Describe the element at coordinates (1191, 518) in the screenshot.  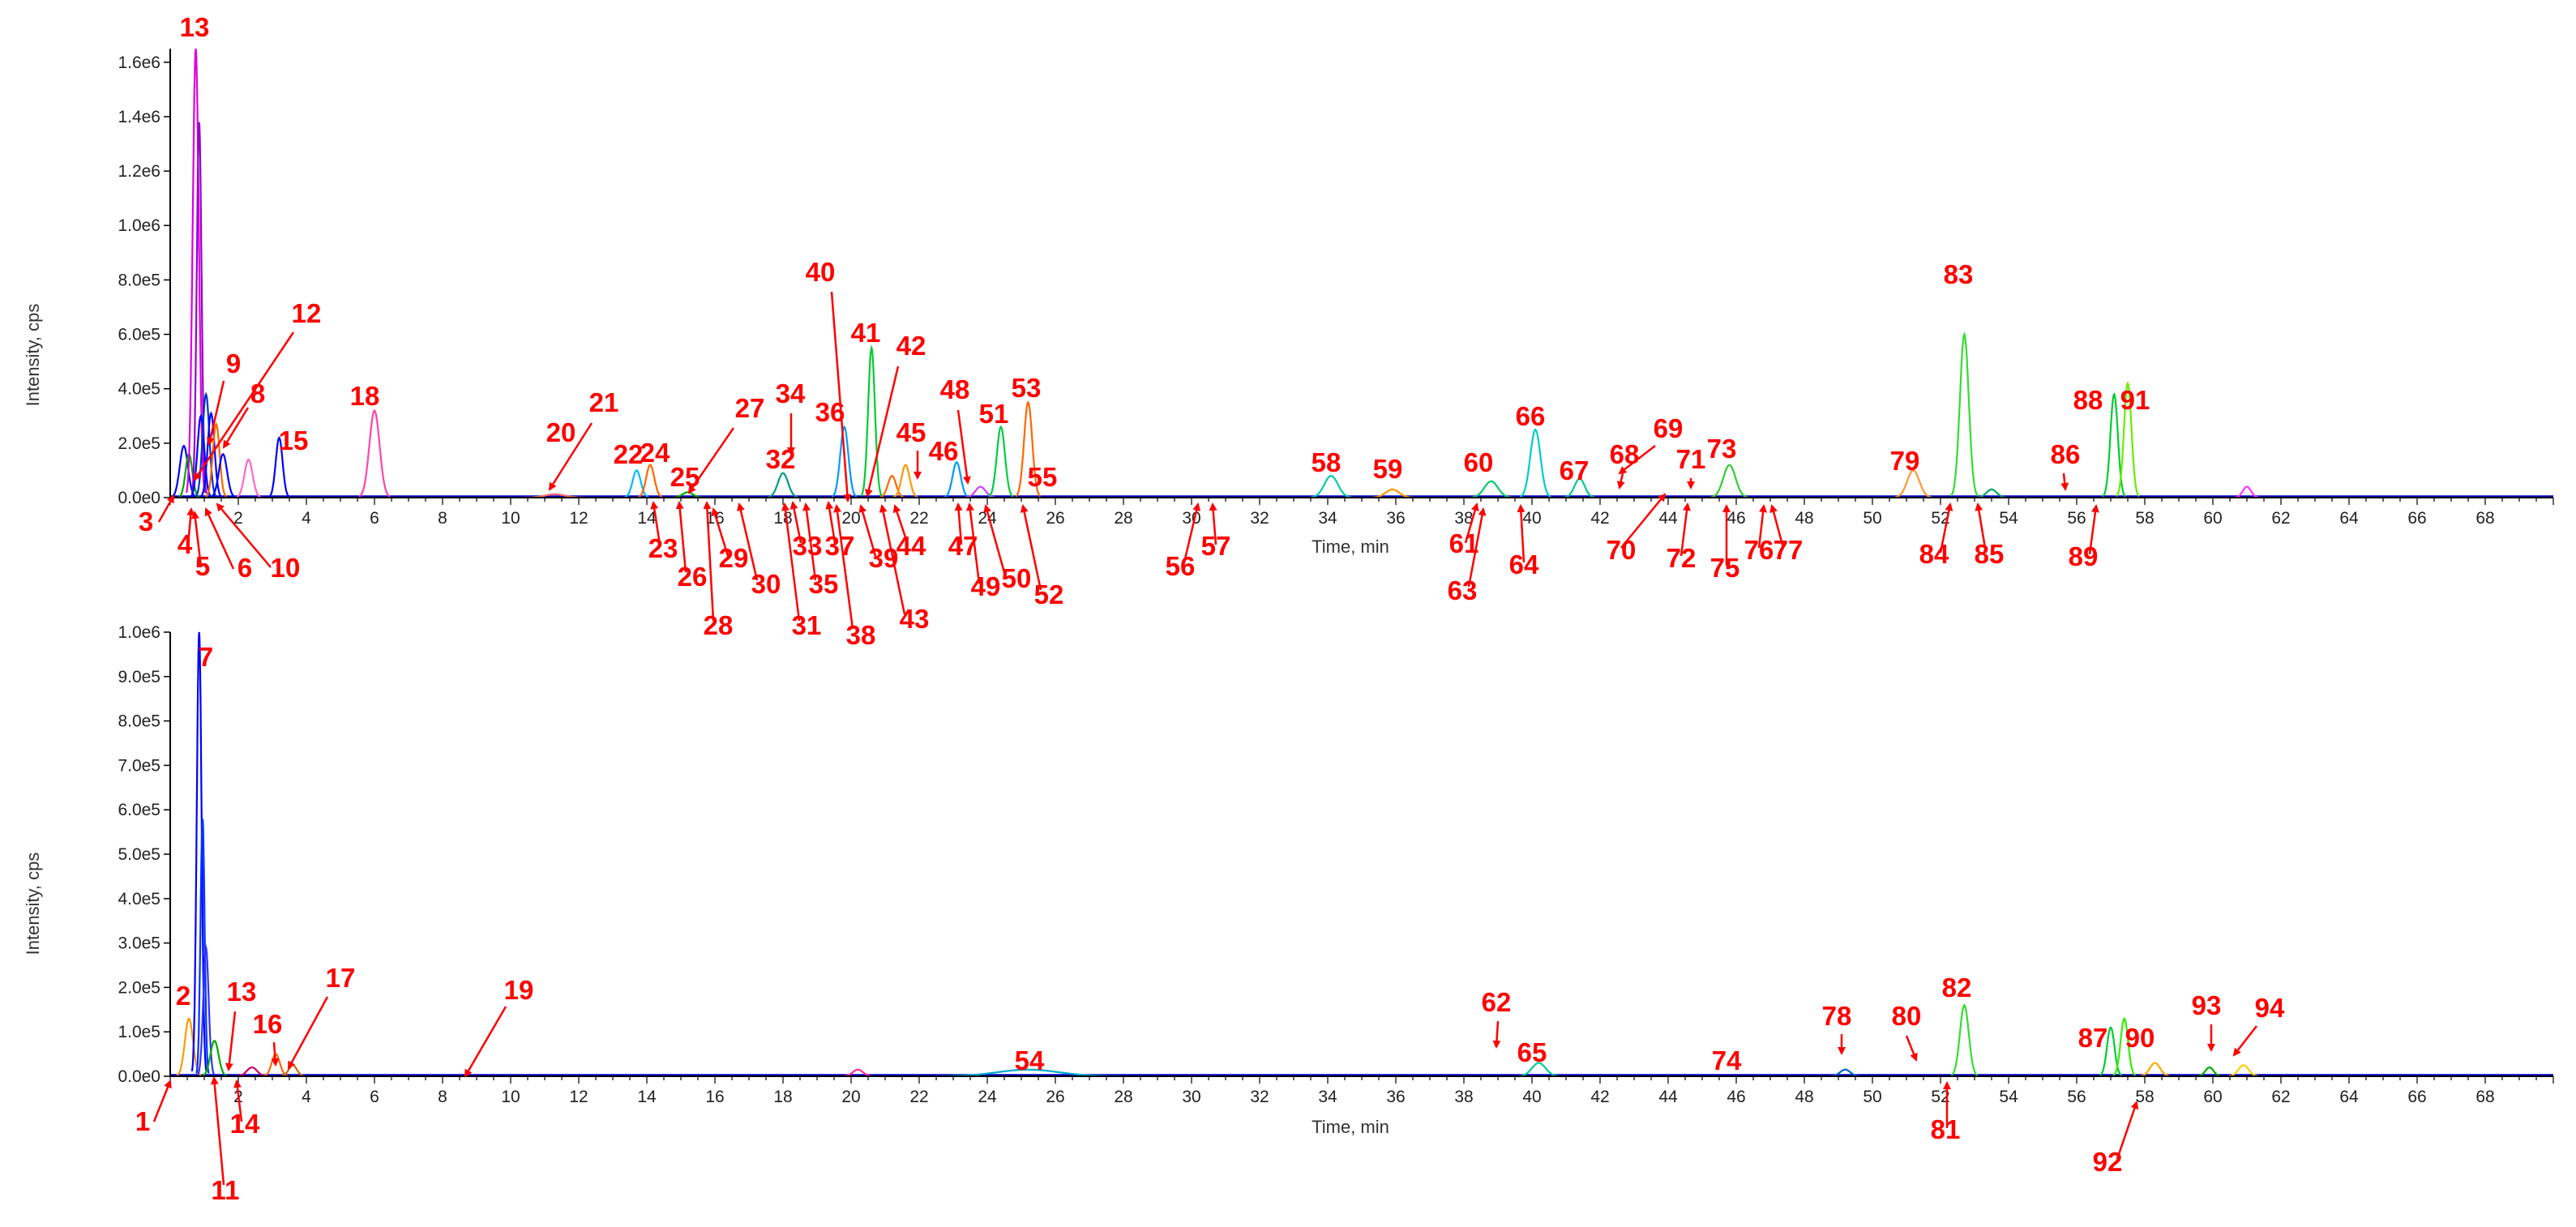
I see `x-tick-label: 30` at that location.